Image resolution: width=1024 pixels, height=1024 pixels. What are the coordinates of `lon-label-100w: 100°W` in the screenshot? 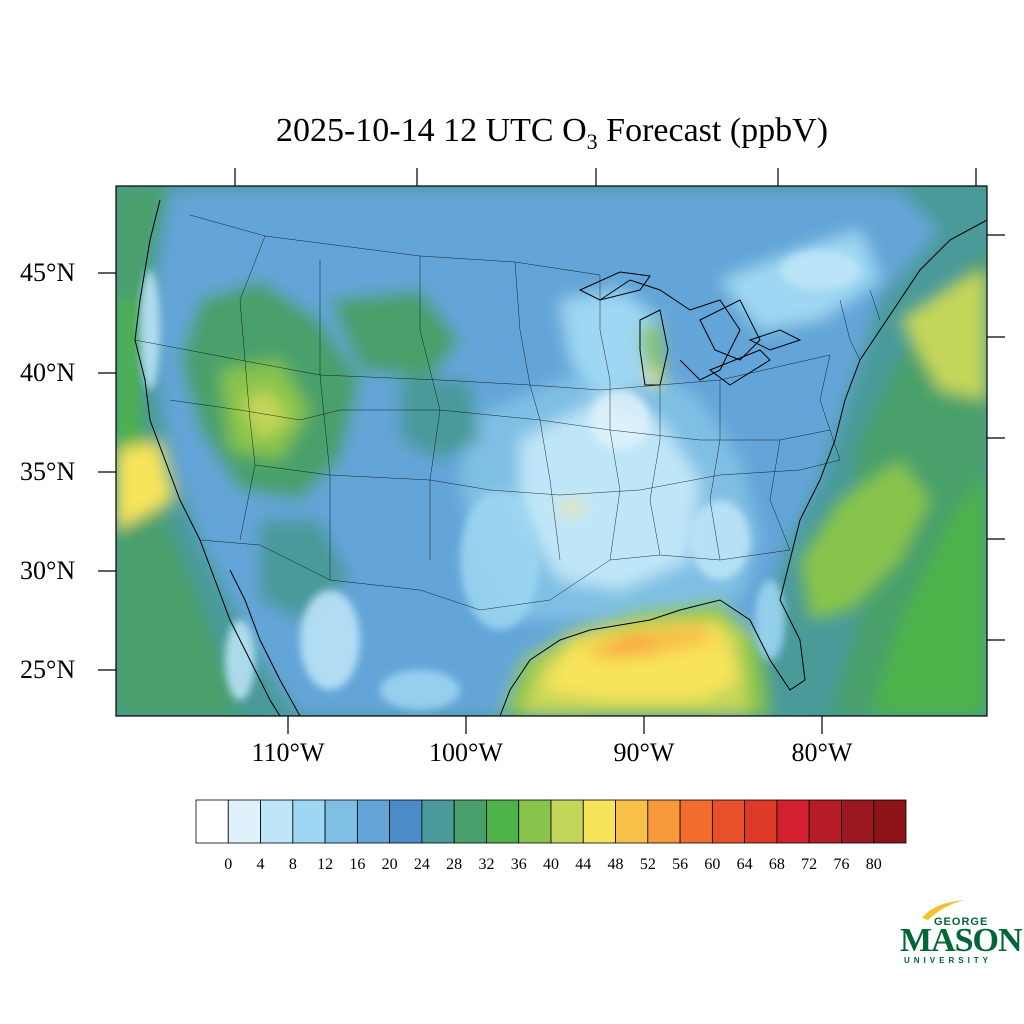 It's located at (466, 752).